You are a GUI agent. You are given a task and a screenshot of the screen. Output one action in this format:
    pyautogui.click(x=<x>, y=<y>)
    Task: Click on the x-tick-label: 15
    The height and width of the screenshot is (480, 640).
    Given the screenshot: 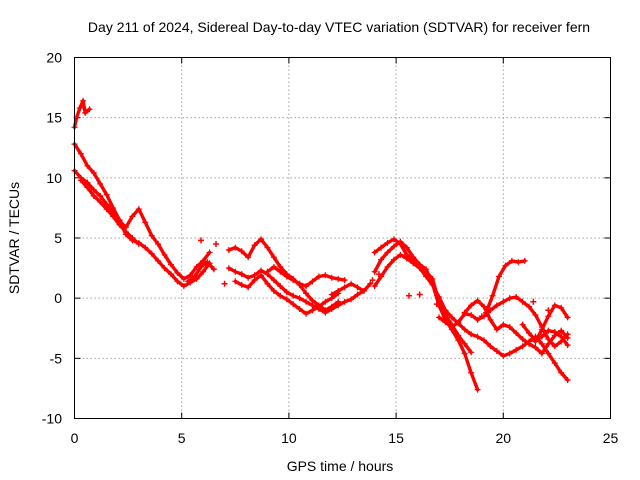 What is the action you would take?
    pyautogui.click(x=396, y=438)
    